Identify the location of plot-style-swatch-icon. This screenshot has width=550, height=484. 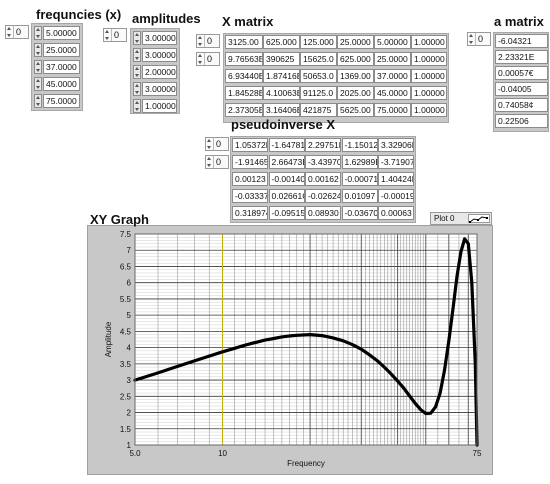
(479, 218).